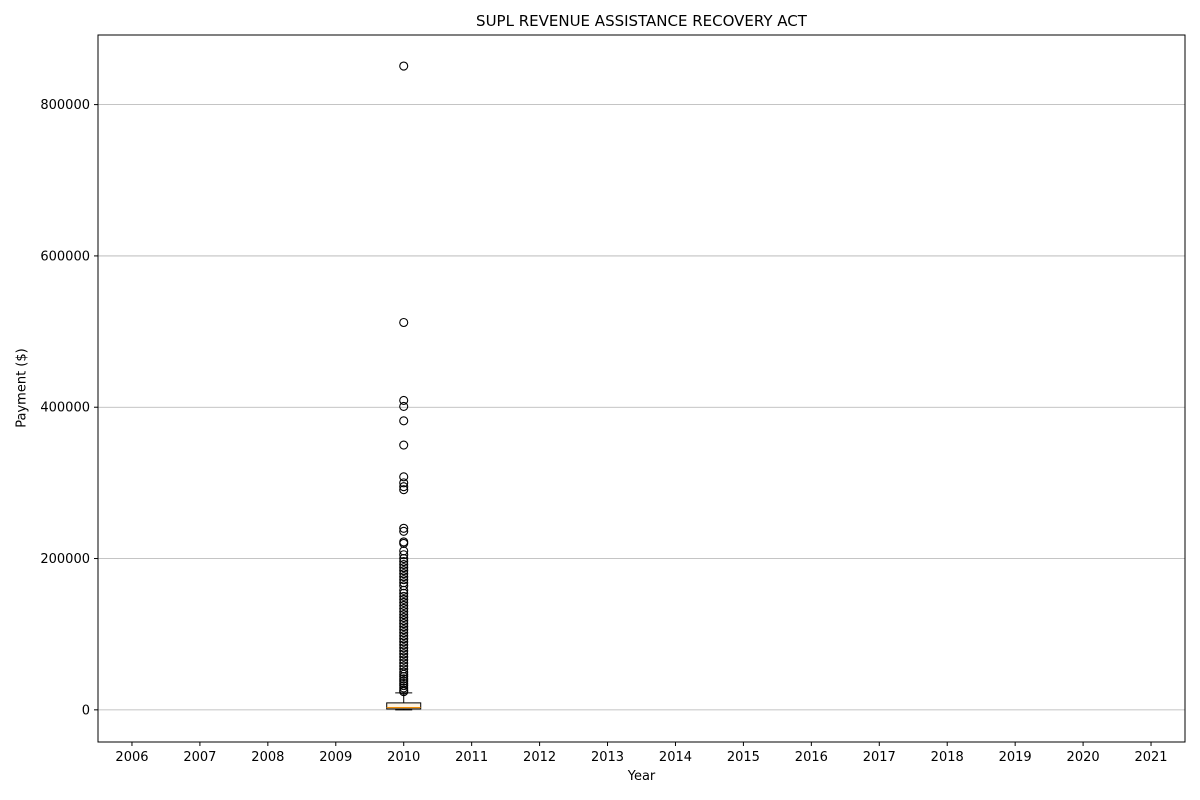 Image resolution: width=1200 pixels, height=800 pixels. What do you see at coordinates (607, 757) in the screenshot?
I see `x-tick-label: 2013` at bounding box center [607, 757].